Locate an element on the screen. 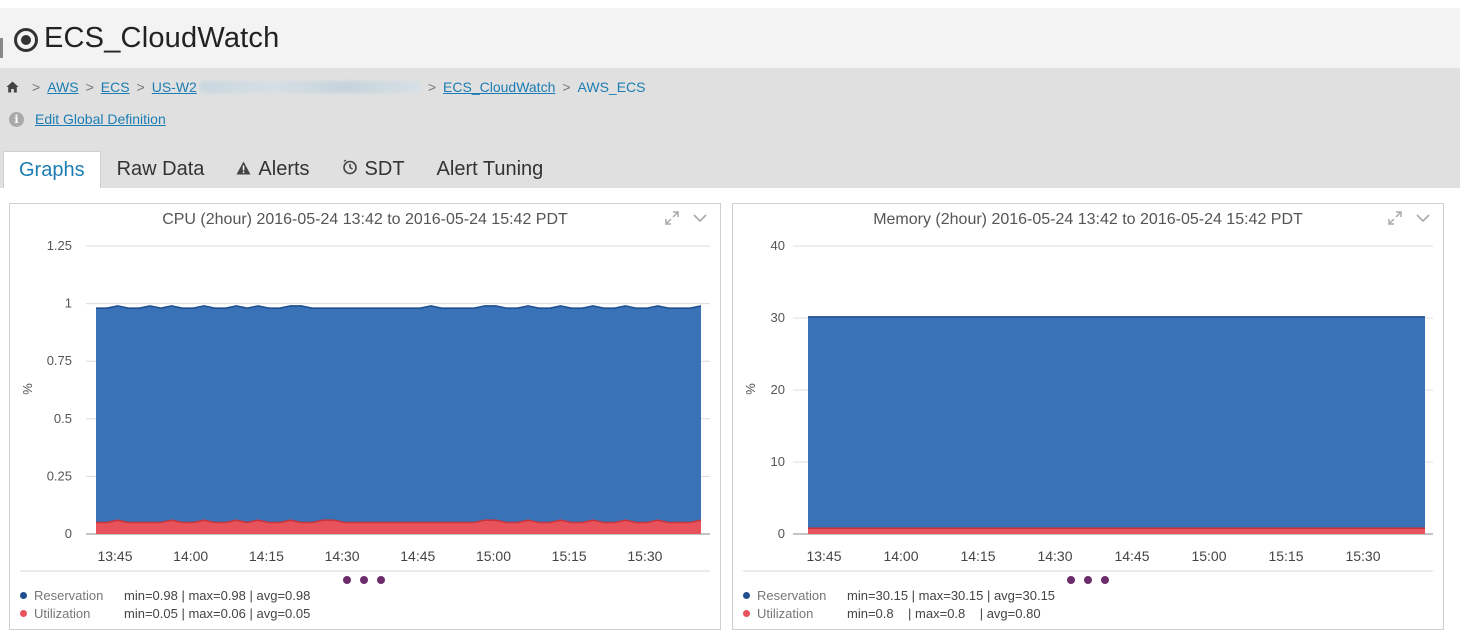  series-line-utilization is located at coordinates (399, 521).